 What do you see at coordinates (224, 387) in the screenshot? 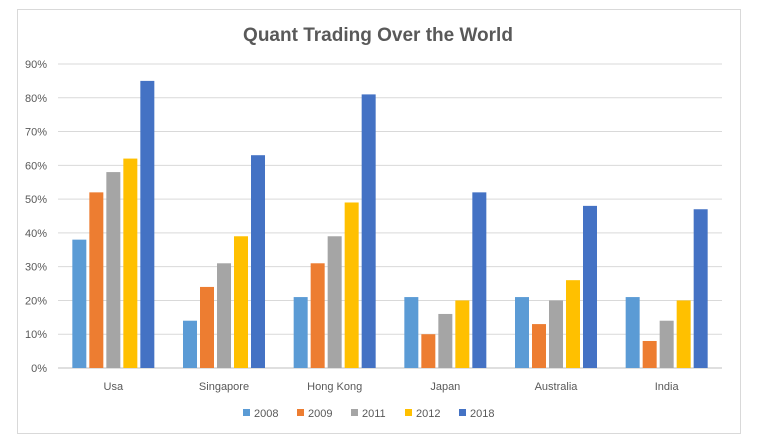
I see `category-label: Singapore` at bounding box center [224, 387].